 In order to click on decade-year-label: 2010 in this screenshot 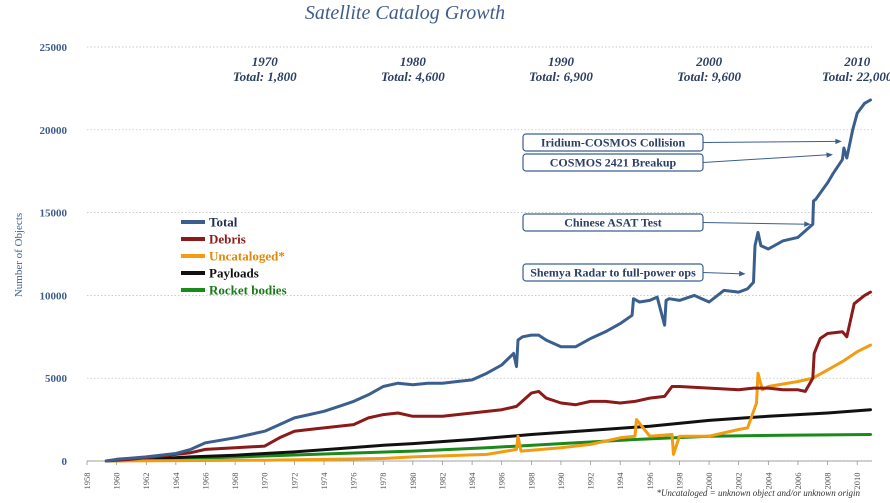, I will do `click(857, 61)`.